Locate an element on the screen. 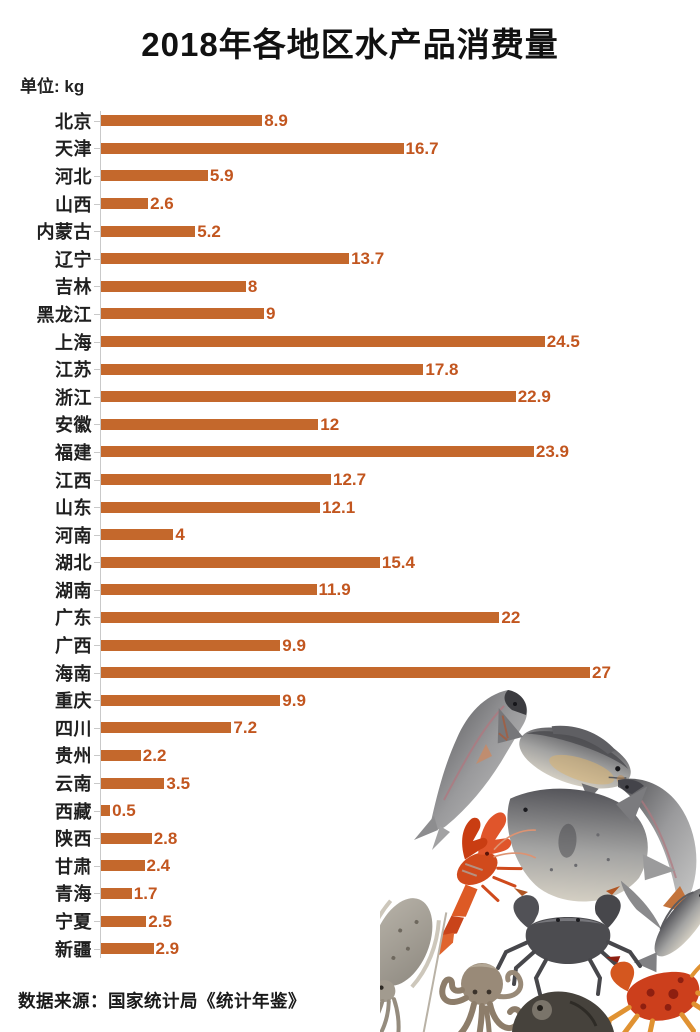 This screenshot has height=1032, width=700. value-label: 15.4 is located at coordinates (398, 562).